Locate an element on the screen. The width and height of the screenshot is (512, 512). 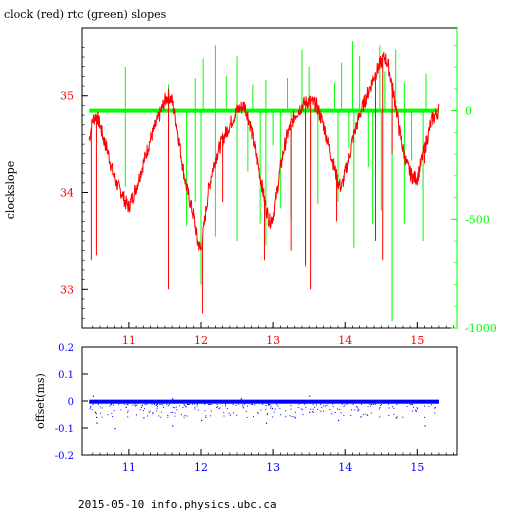
bottom-x-tick-label: 13 is located at coordinates (273, 467).